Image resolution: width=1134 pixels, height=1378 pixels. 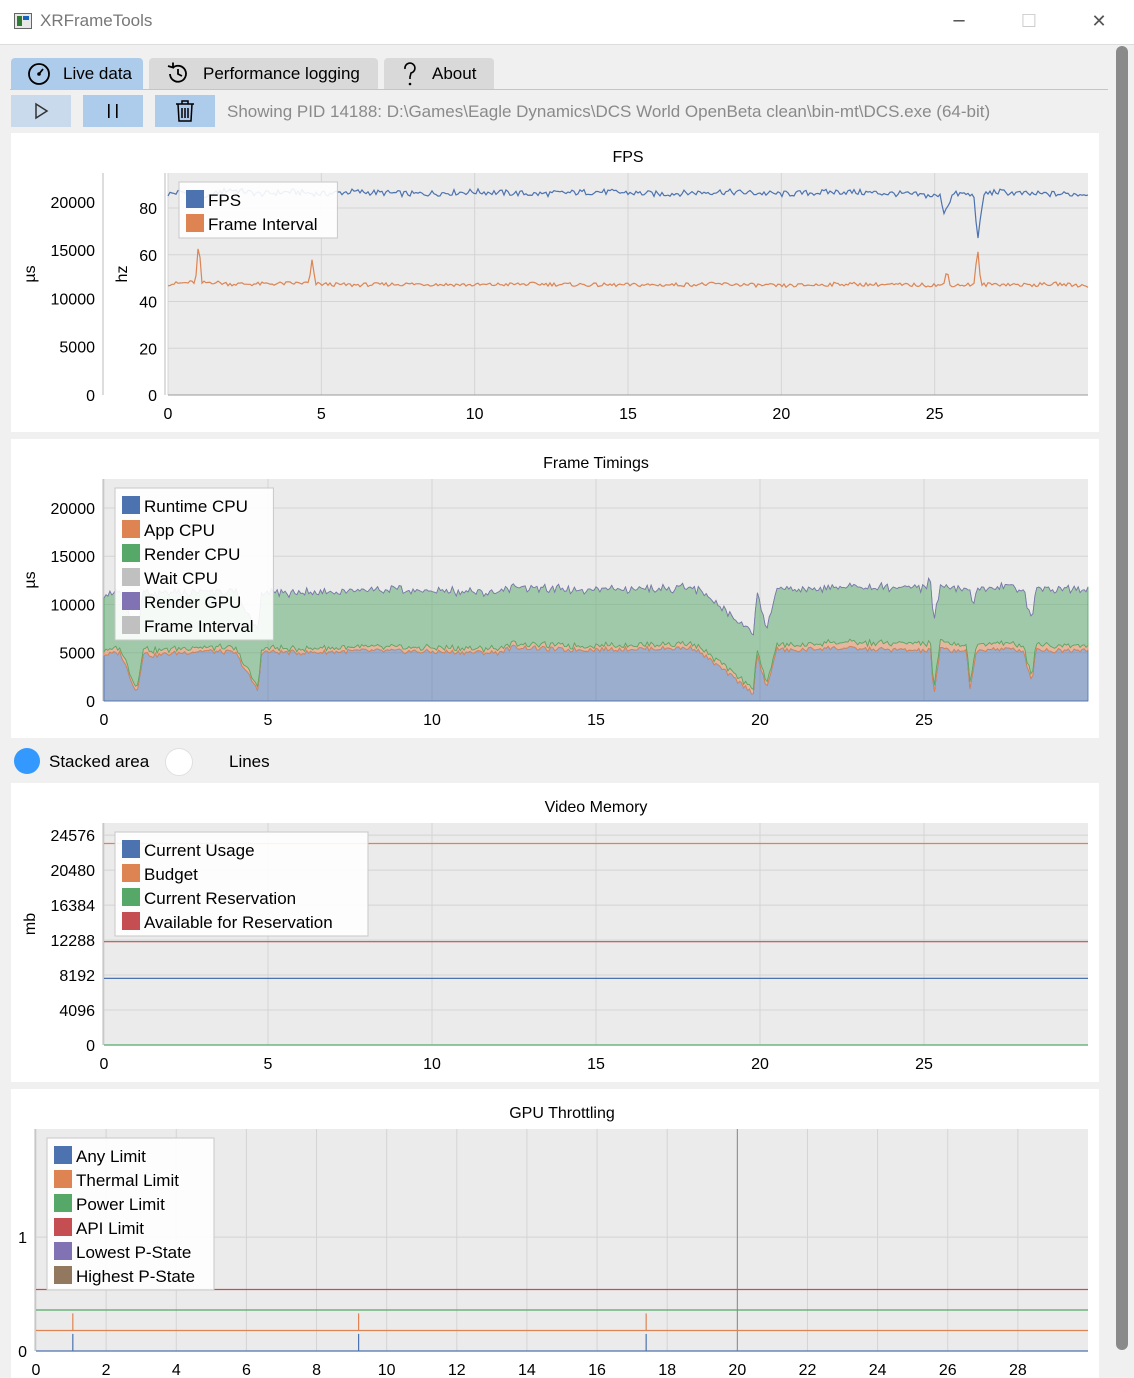 What do you see at coordinates (199, 850) in the screenshot?
I see `legend-label: Current Usage` at bounding box center [199, 850].